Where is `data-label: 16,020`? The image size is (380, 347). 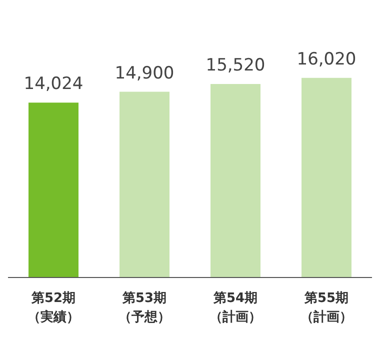
data-label: 16,020 is located at coordinates (326, 59).